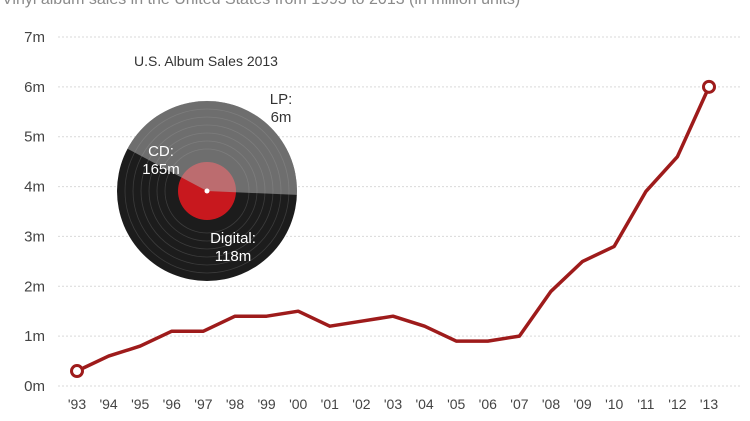 Image resolution: width=750 pixels, height=421 pixels. I want to click on slice-value-lp: 6m, so click(281, 117).